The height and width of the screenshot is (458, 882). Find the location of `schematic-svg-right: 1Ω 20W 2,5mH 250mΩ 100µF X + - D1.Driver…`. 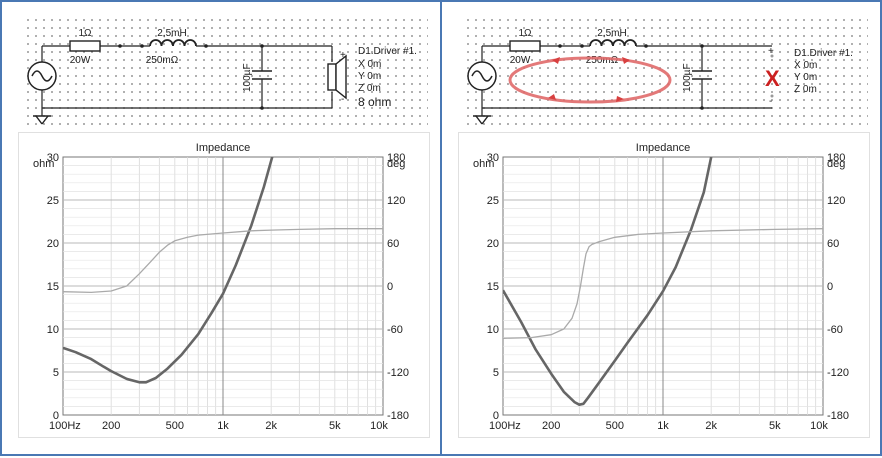

schematic-svg-right: 1Ω 20W 2,5mH 250mΩ 100µF X + - D1.Driver… is located at coordinates (660, 76).